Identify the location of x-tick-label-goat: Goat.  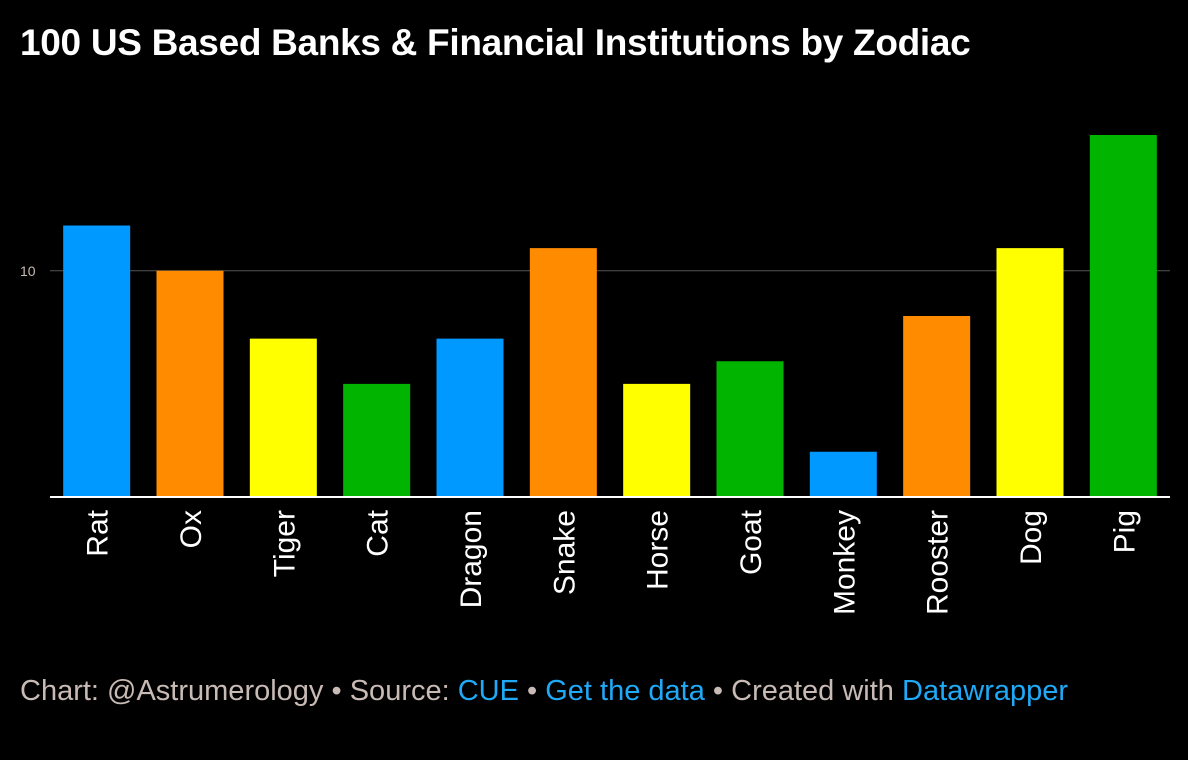
(751, 542).